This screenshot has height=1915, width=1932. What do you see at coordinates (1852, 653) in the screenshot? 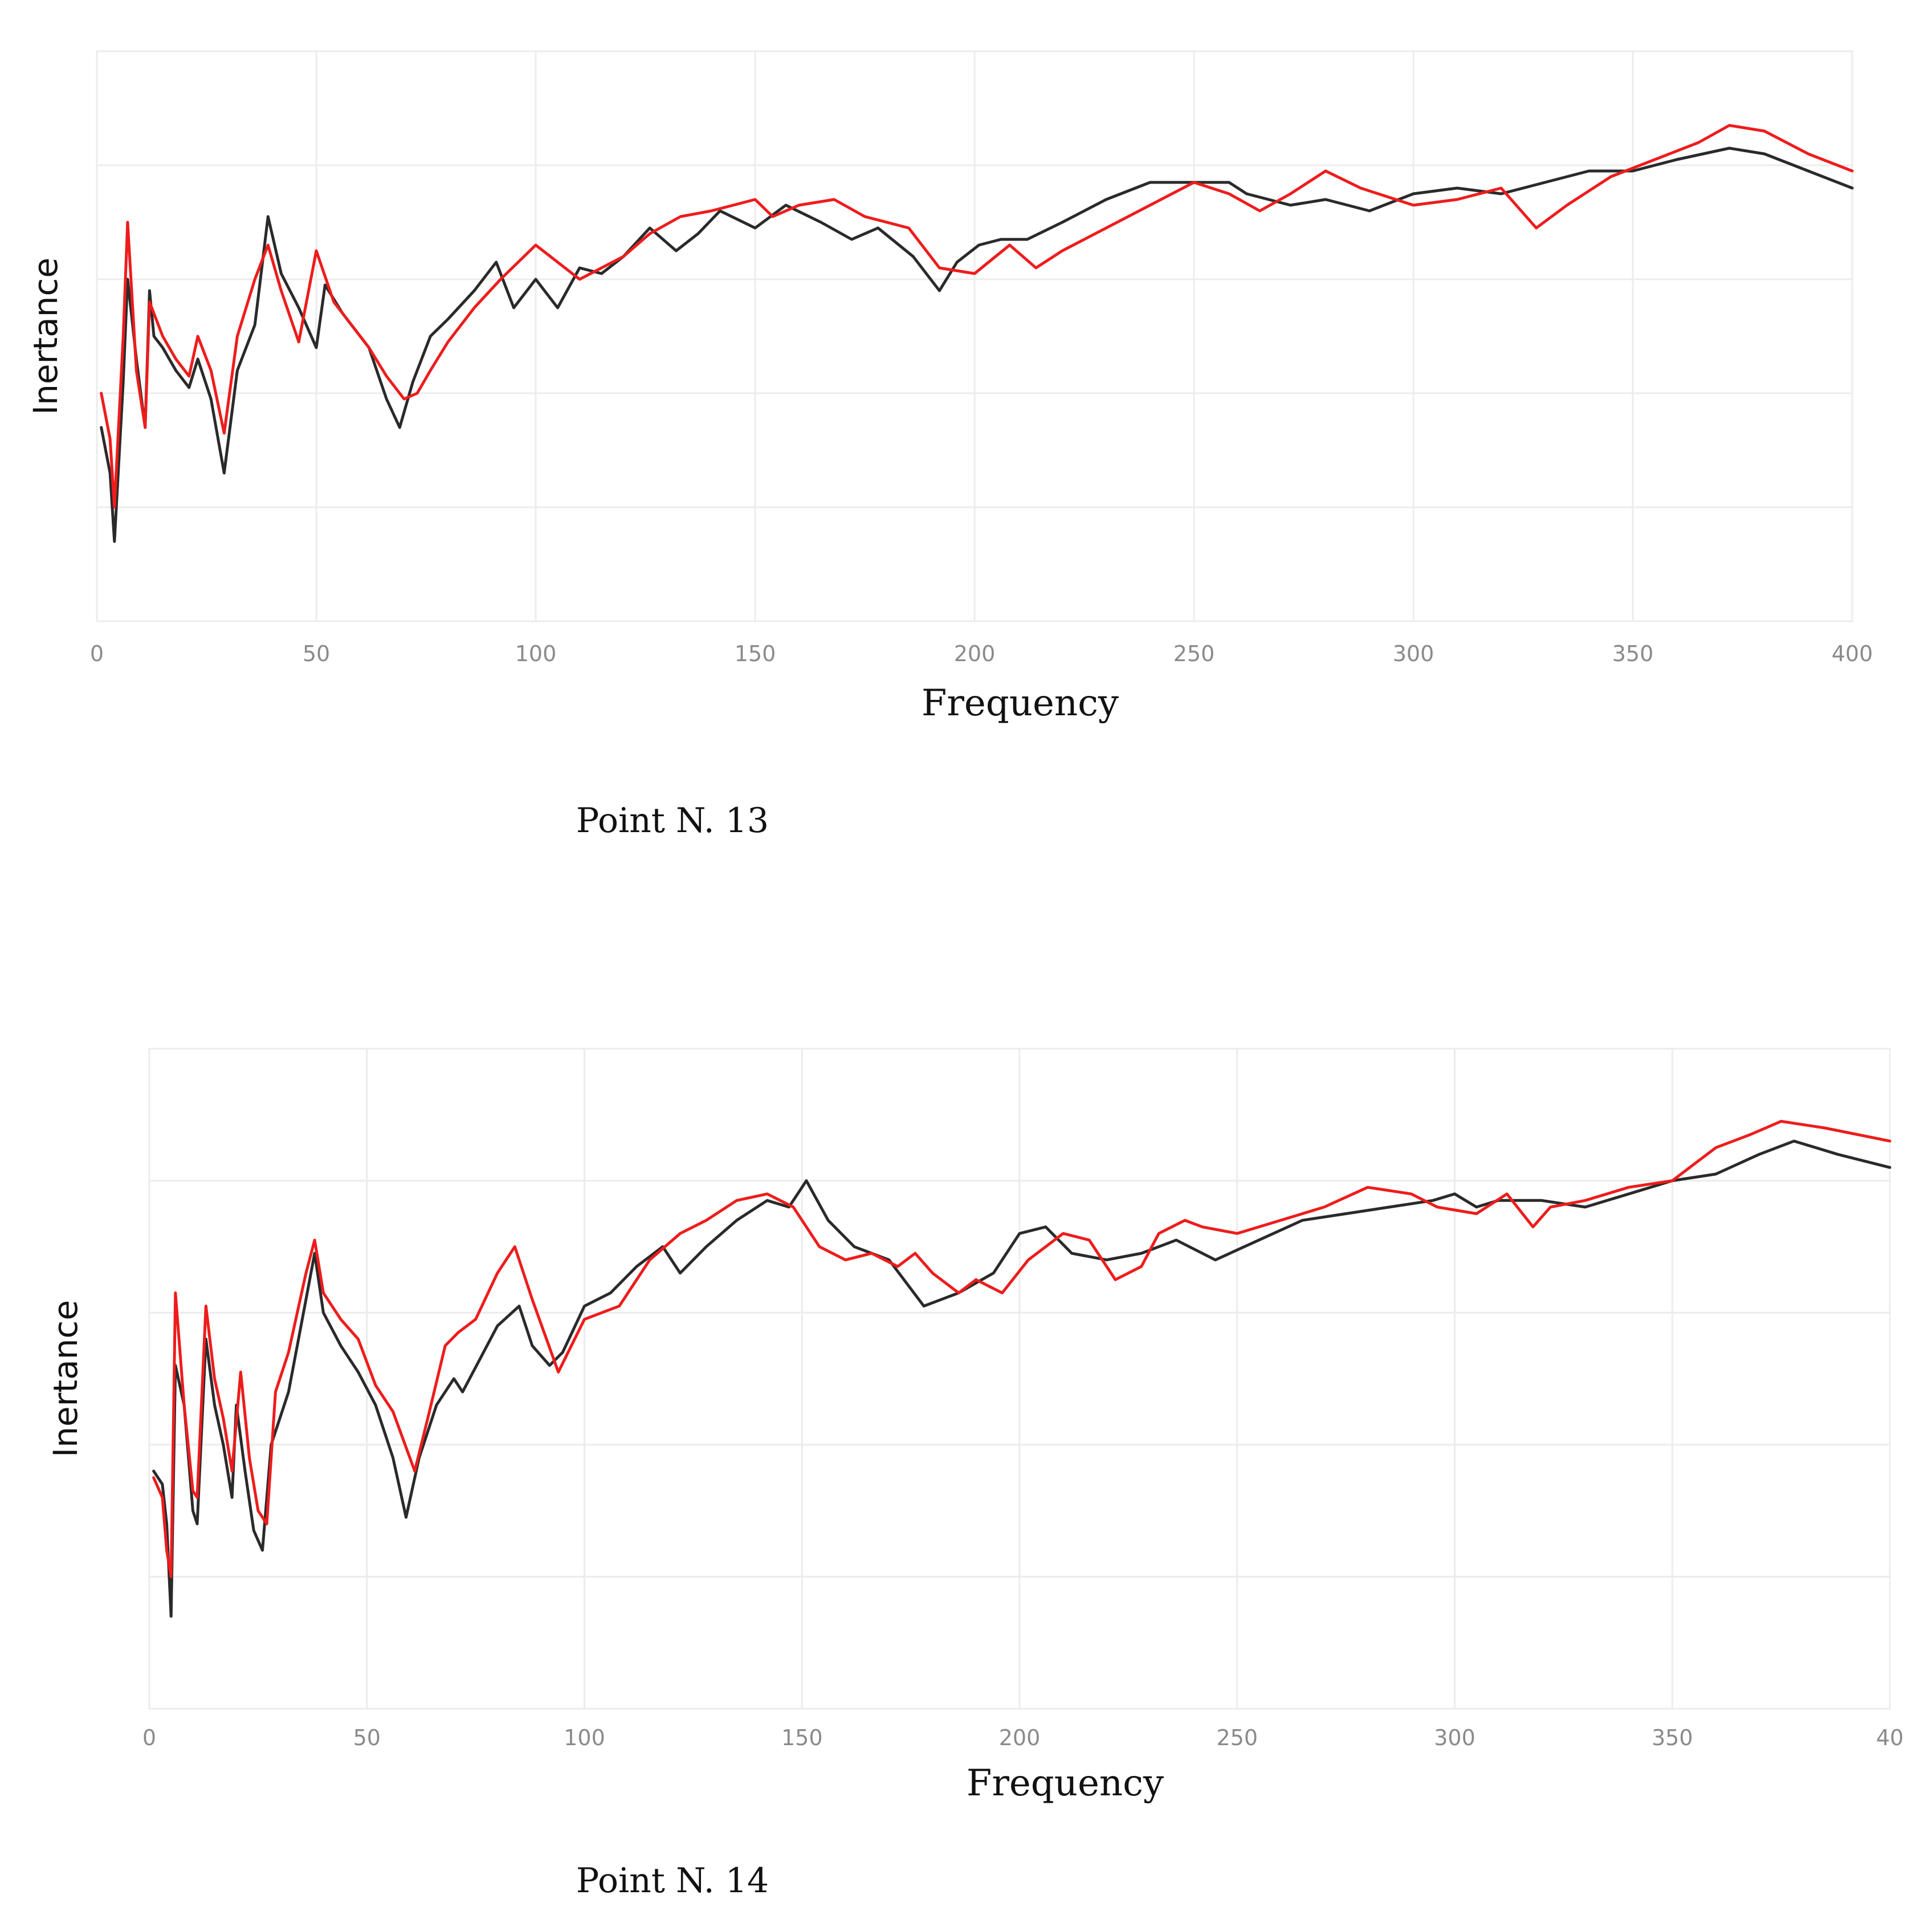
I see `x-tick-label: 400` at bounding box center [1852, 653].